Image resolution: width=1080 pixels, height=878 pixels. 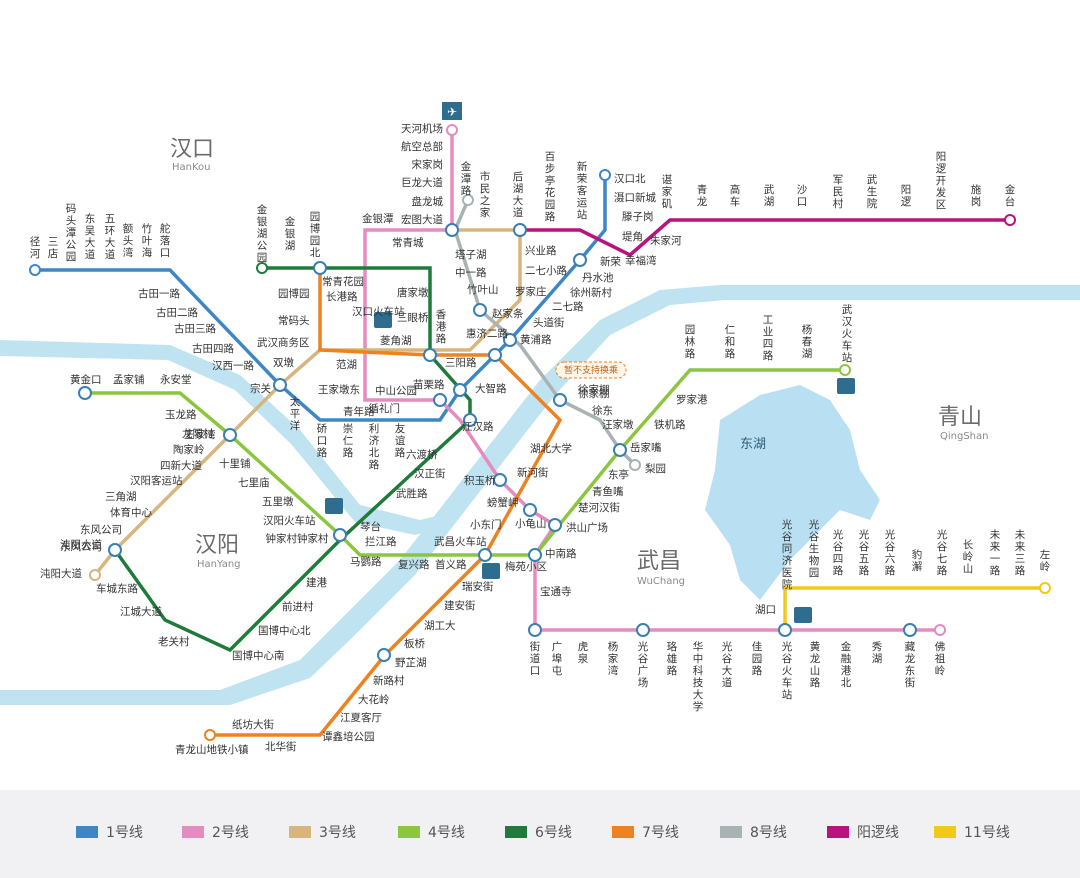 What do you see at coordinates (278, 501) in the screenshot?
I see `station-label: 五里墩` at bounding box center [278, 501].